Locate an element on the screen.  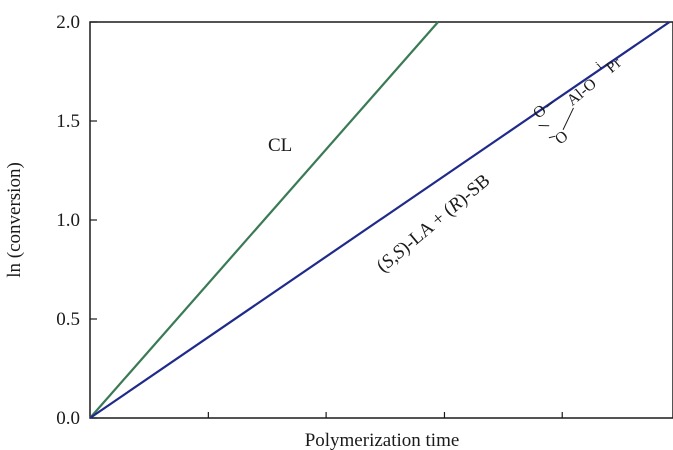
y-axis-ticks: 0.0 0.5 1.0 1.5 2.0 is located at coordinates (76, 220).